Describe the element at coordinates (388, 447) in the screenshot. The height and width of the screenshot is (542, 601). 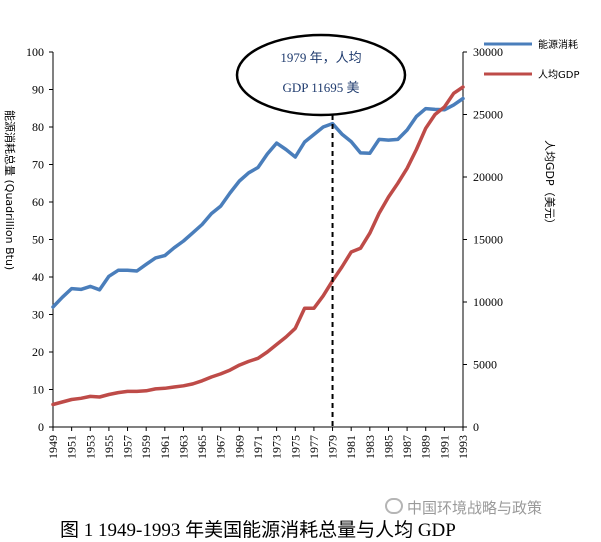
I see `x-tick-label: 1985` at that location.